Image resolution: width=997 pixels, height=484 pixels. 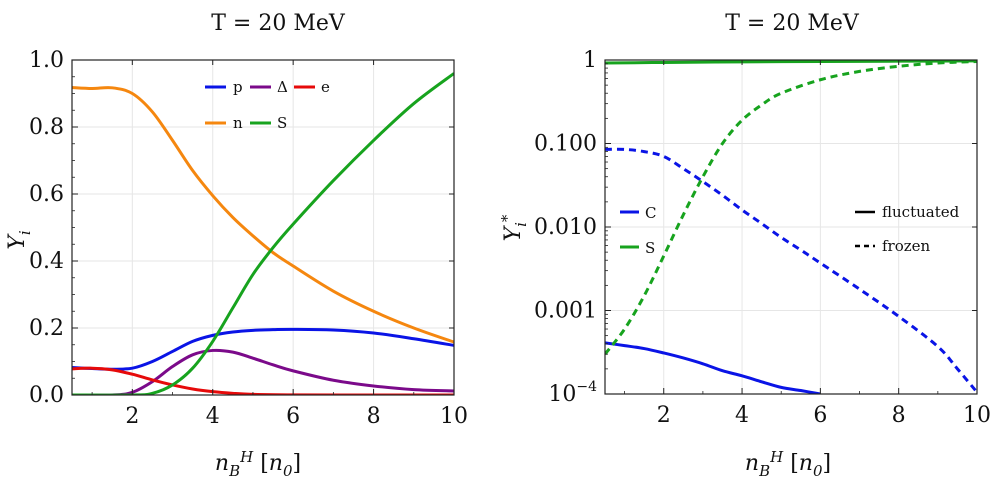 I want to click on right-chart-title: T = 20 MeV, so click(x=792, y=23).